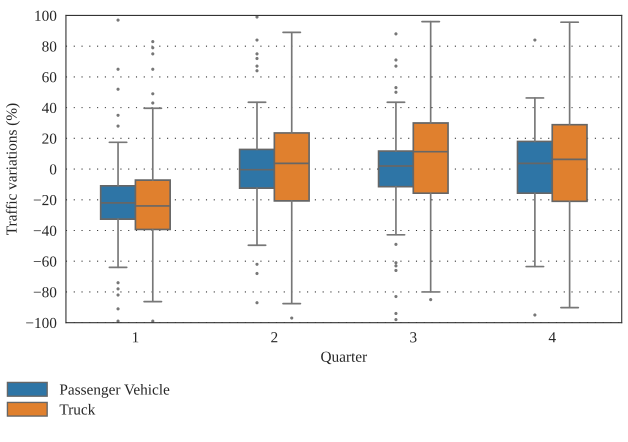  What do you see at coordinates (135, 337) in the screenshot?
I see `x-tick-label: 1` at bounding box center [135, 337].